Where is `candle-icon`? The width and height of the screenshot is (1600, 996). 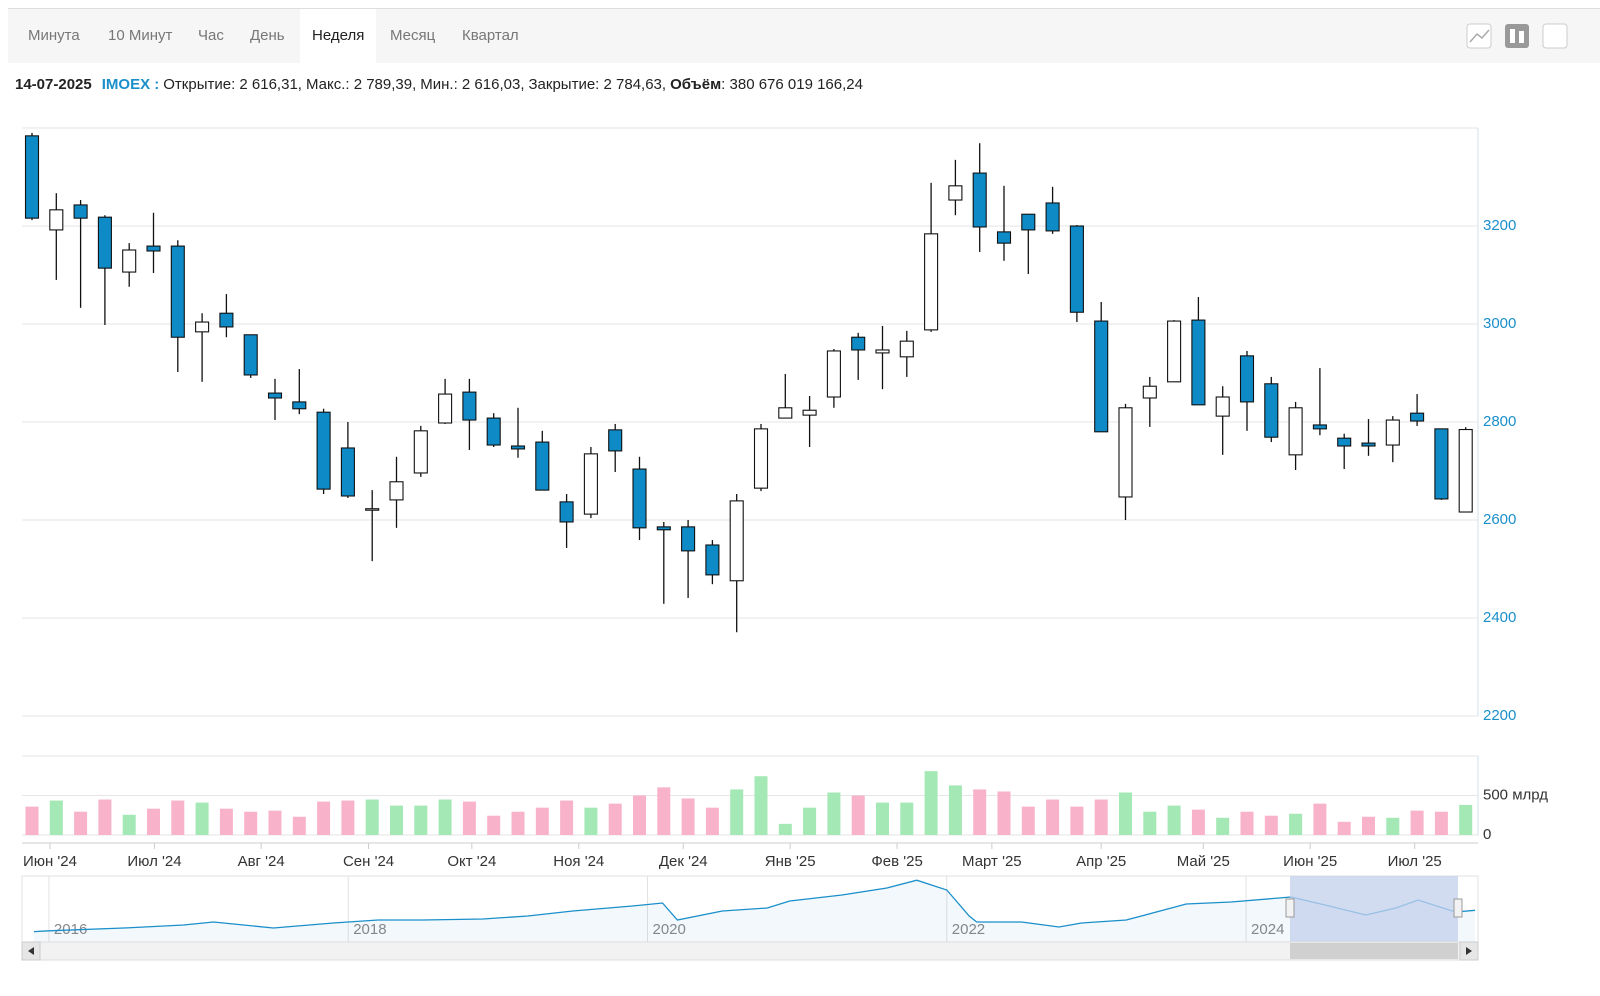 candle-icon is located at coordinates (1517, 36).